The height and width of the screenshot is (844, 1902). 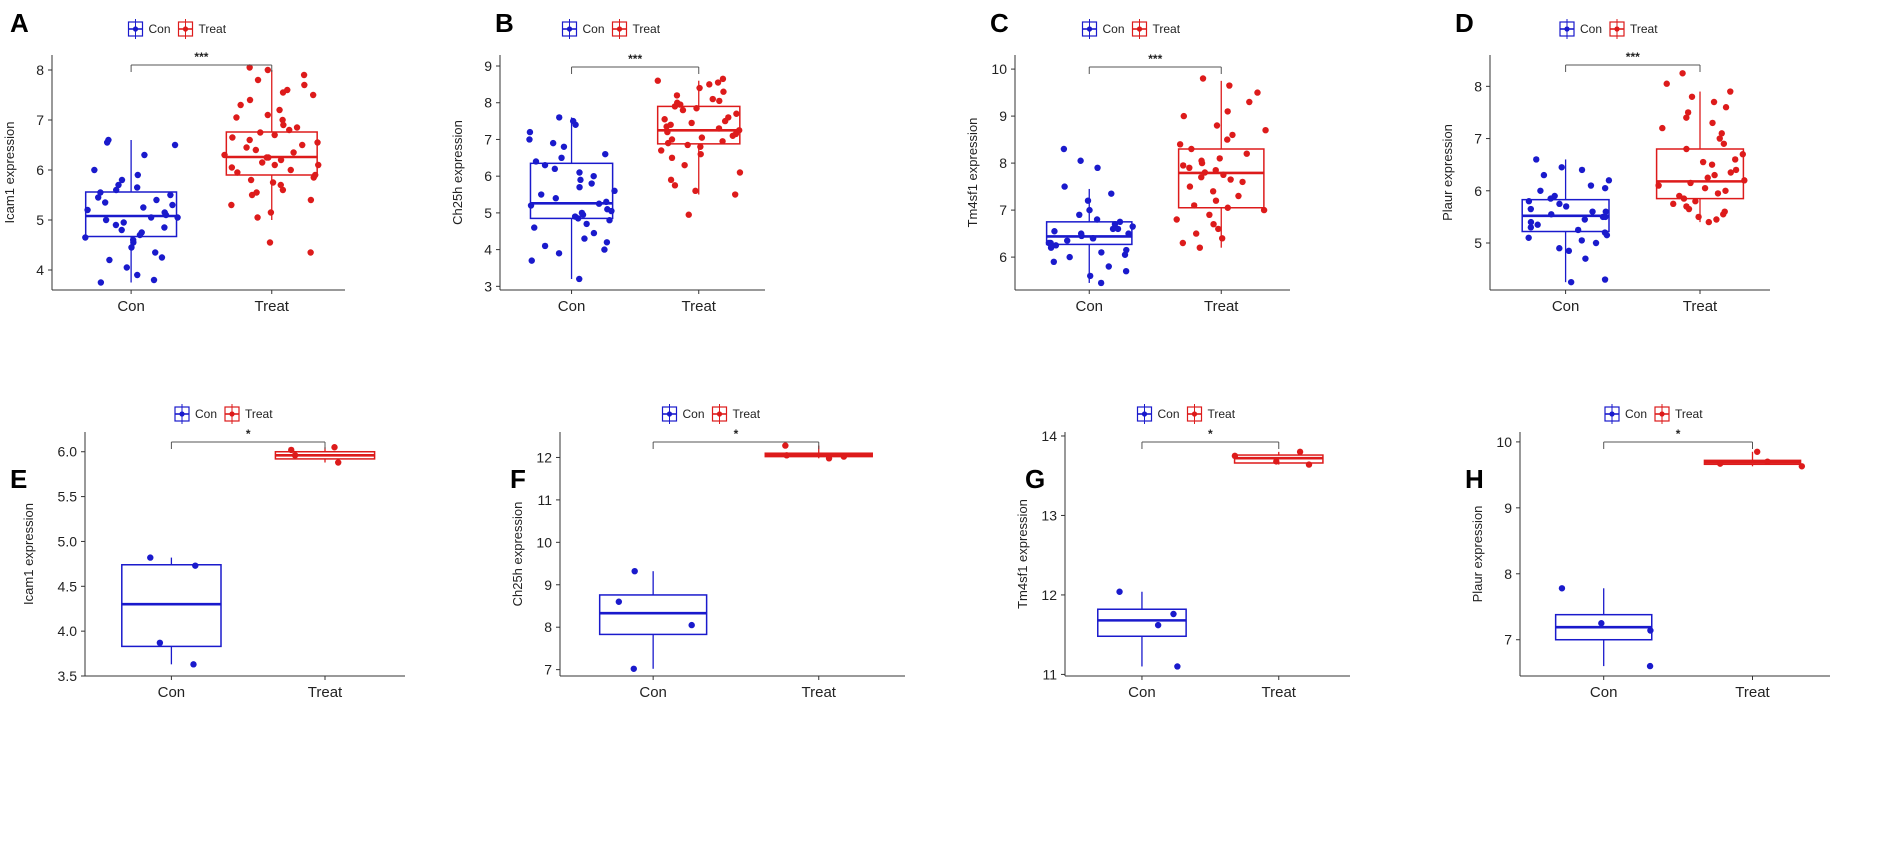 I want to click on significance-label: ***, so click(x=1633, y=57).